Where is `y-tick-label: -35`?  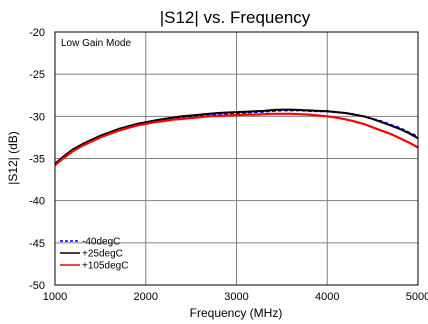
y-tick-label: -35 is located at coordinates (37, 160).